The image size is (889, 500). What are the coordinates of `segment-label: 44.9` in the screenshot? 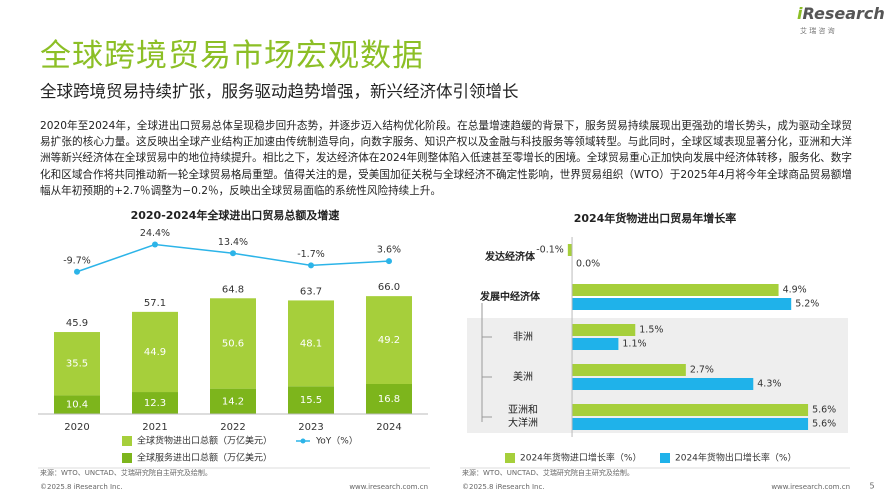 It's located at (155, 352).